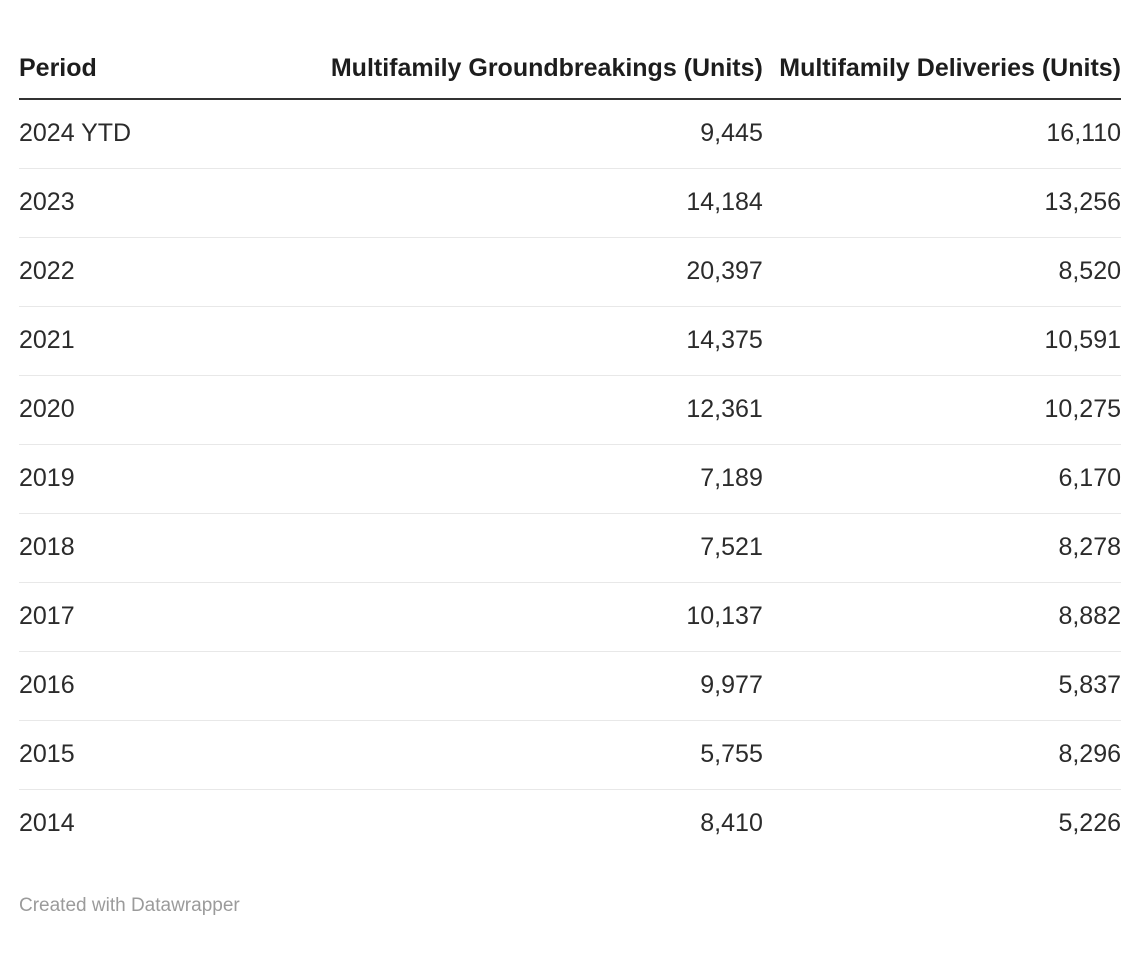 Image resolution: width=1140 pixels, height=961 pixels. I want to click on table-row: 2018 7,521 8,278, so click(570, 548).